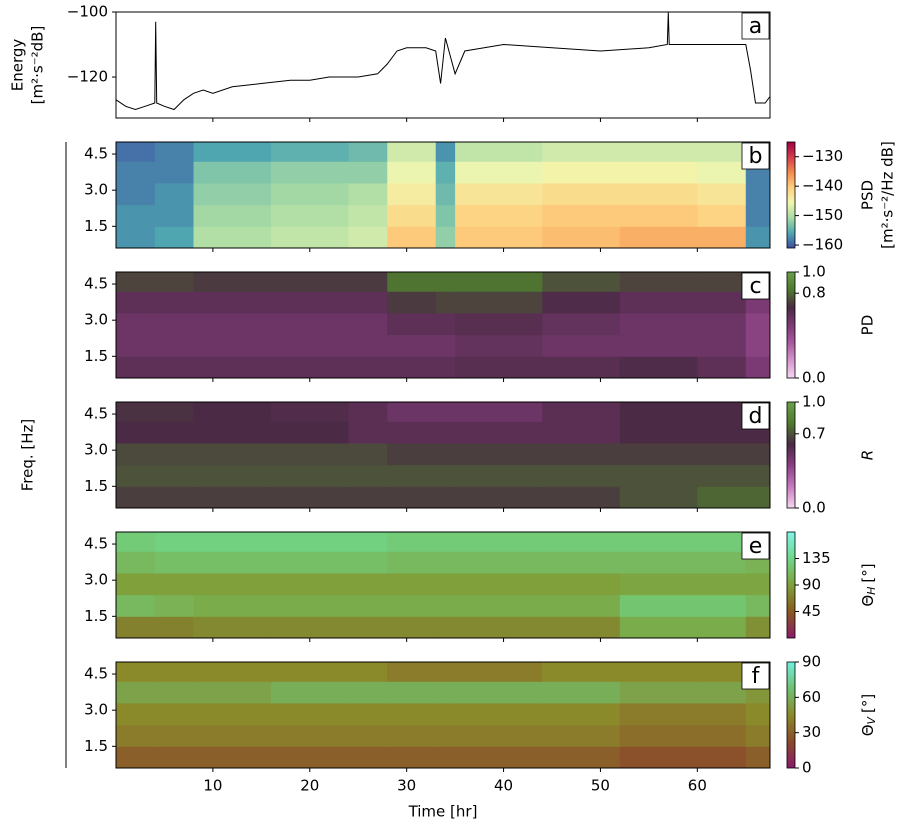  Describe the element at coordinates (868, 703) in the screenshot. I see `label-unit: [°]` at that location.